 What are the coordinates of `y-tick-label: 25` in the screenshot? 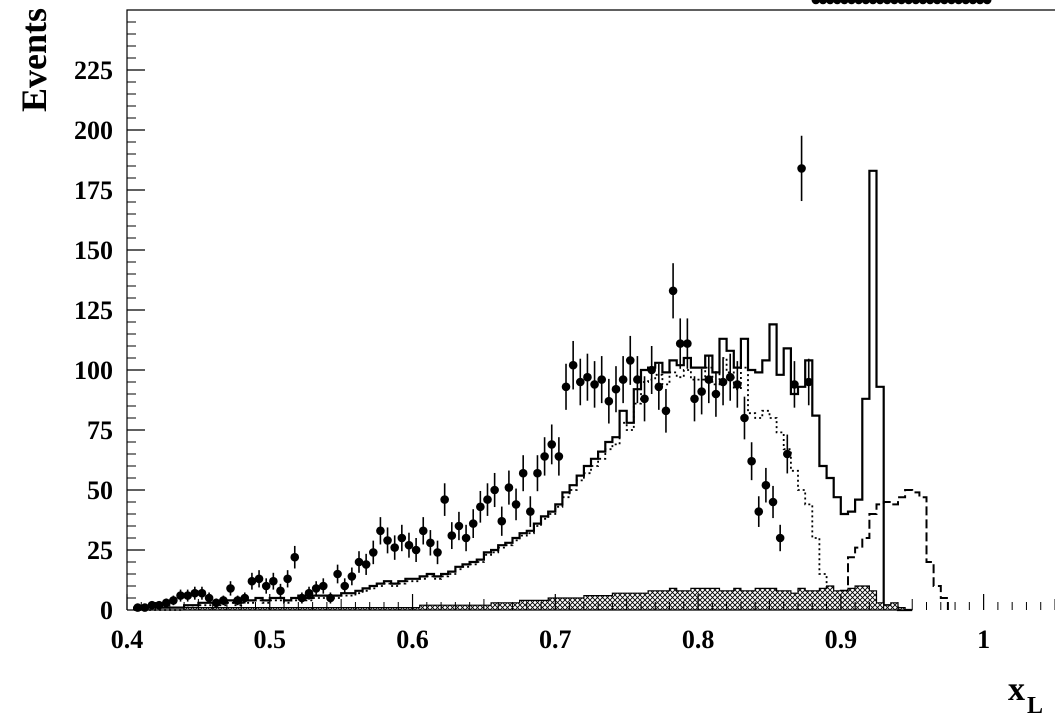 It's located at (100, 550).